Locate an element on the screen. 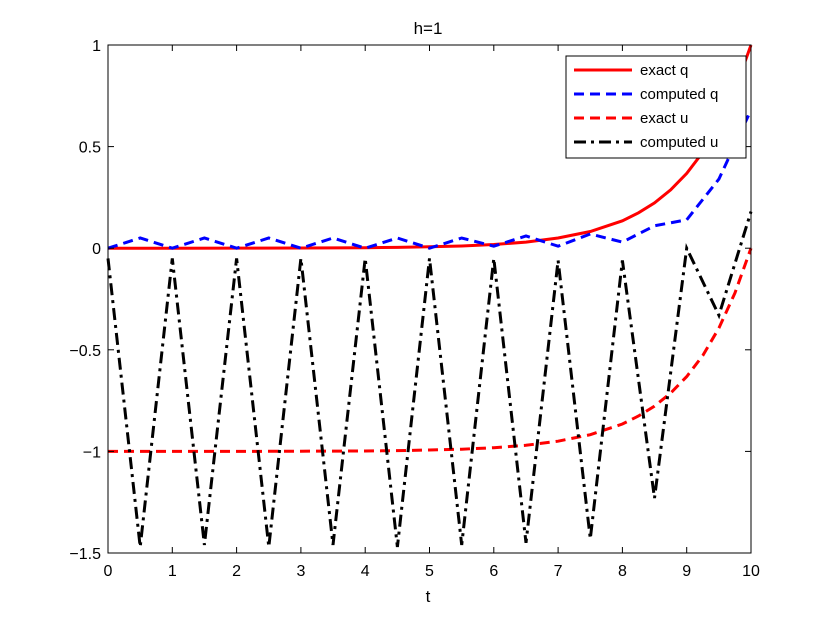 This screenshot has height=625, width=830. legend-box is located at coordinates (656, 107).